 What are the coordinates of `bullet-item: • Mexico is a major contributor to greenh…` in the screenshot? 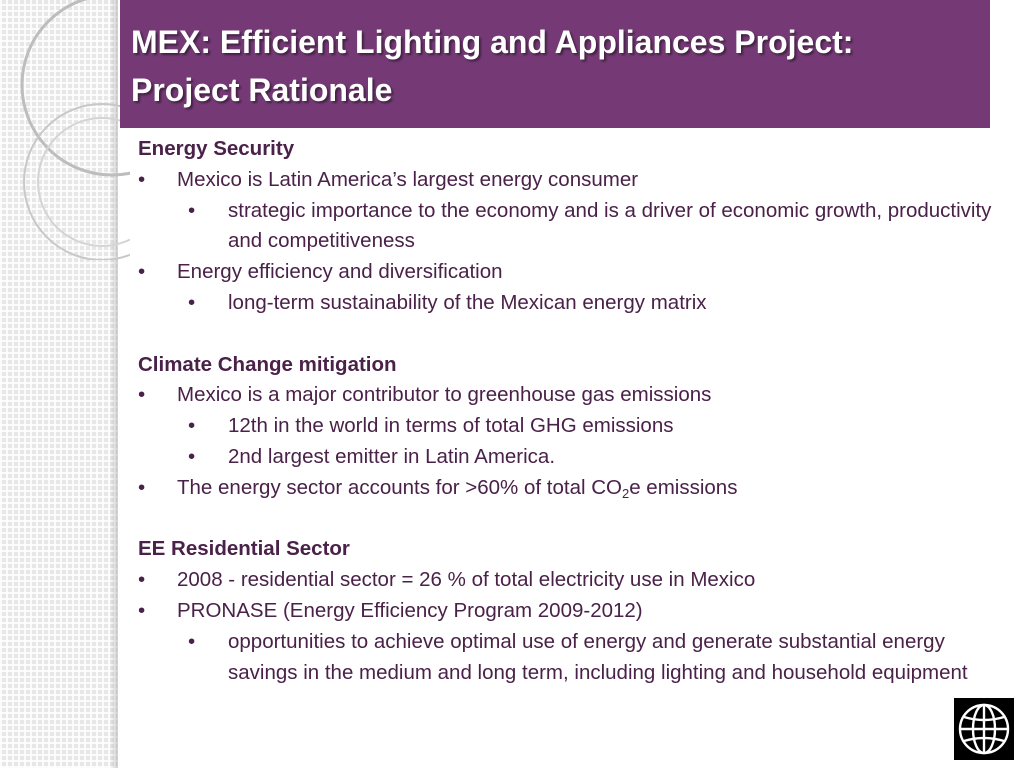 It's located at (568, 395).